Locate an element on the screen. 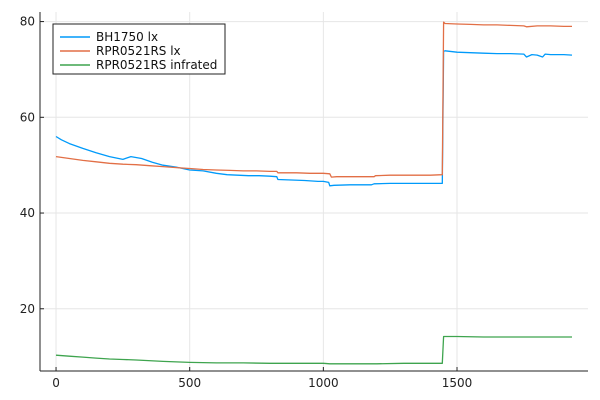 This screenshot has height=400, width=600. x-tick-label: 1000 is located at coordinates (323, 383).